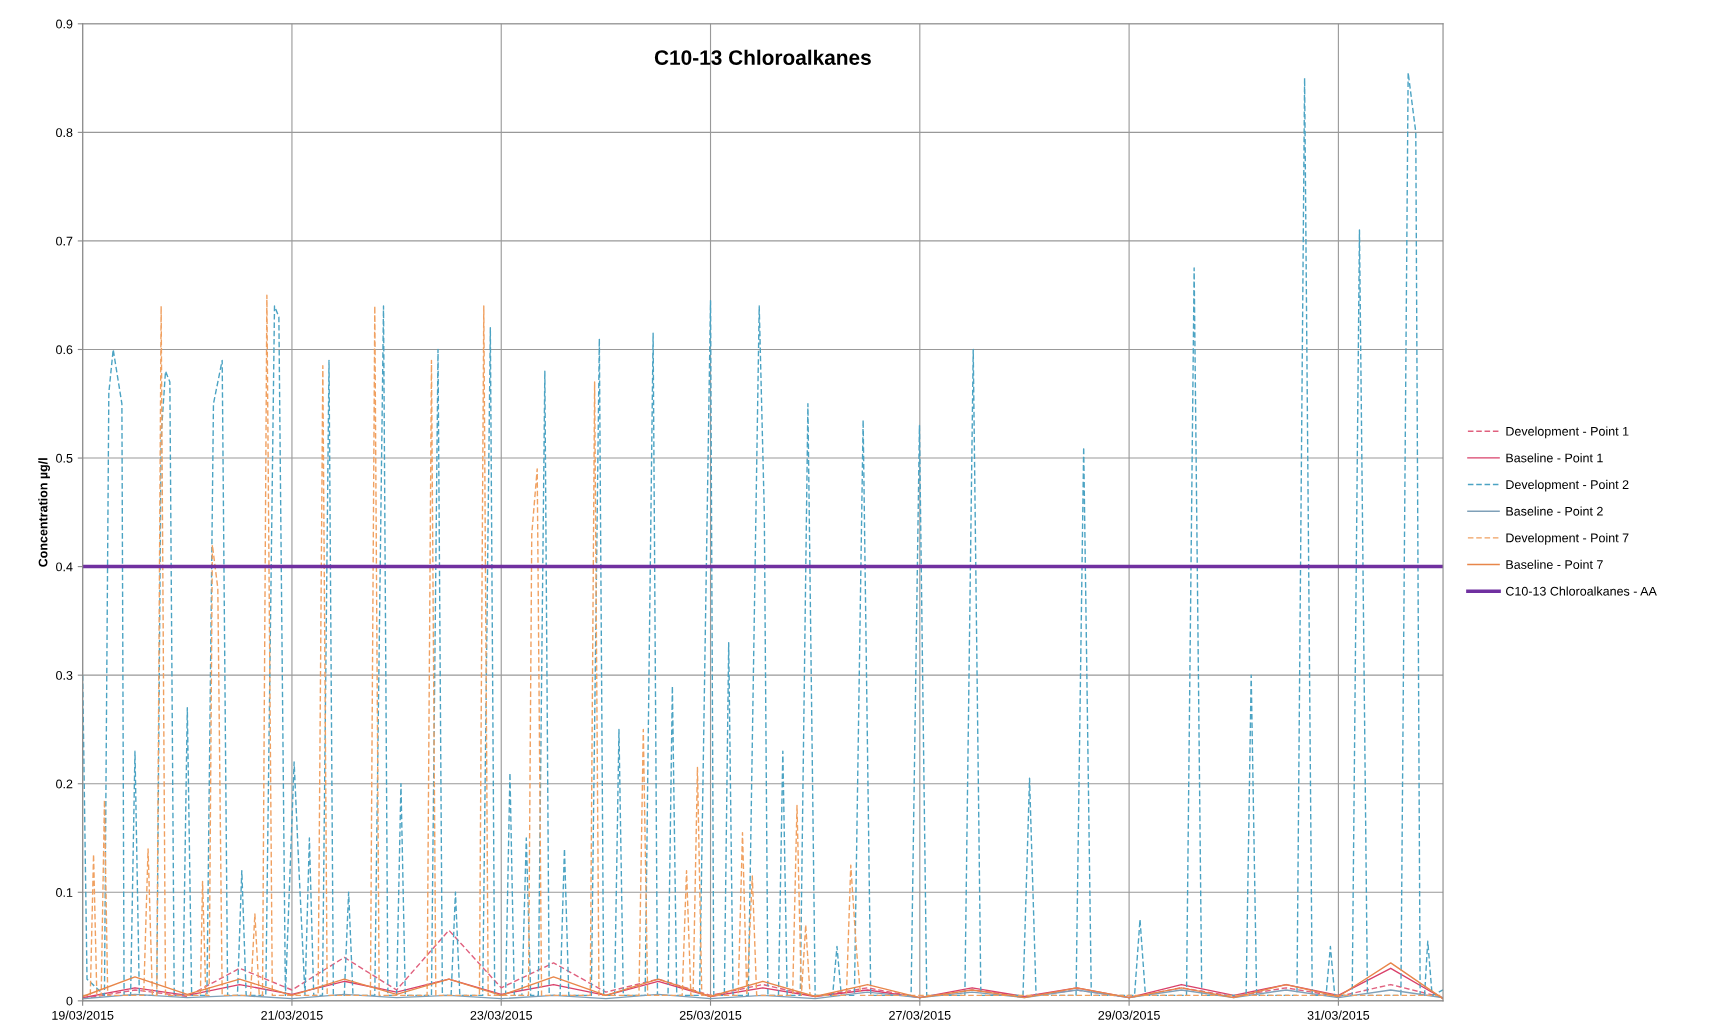 This screenshot has height=1035, width=1722. What do you see at coordinates (64, 567) in the screenshot?
I see `y-tick-label: 0.4` at bounding box center [64, 567].